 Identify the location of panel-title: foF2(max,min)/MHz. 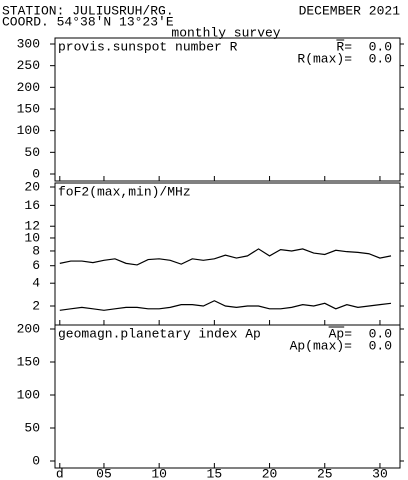
(124, 191).